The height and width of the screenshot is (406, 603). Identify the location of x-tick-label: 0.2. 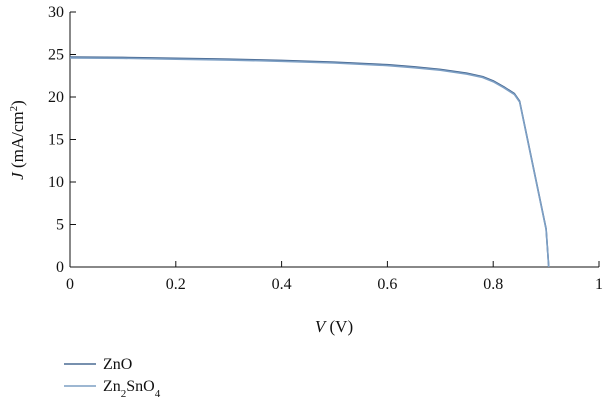
(176, 284).